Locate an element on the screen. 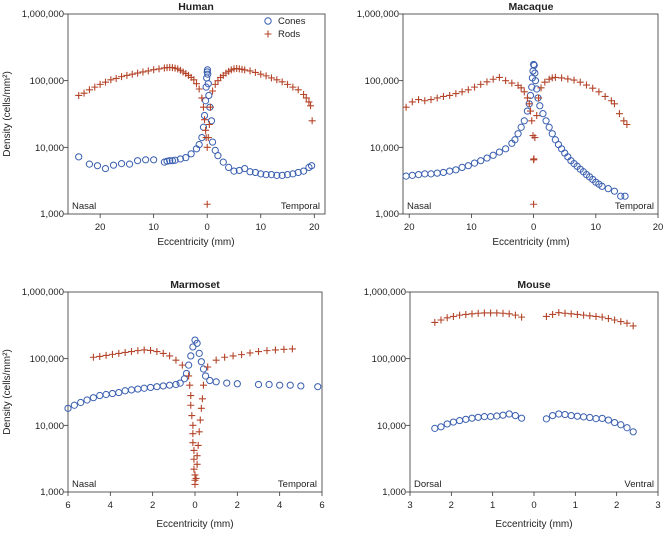  y-tick-label: 1,000 is located at coordinates (52, 214).